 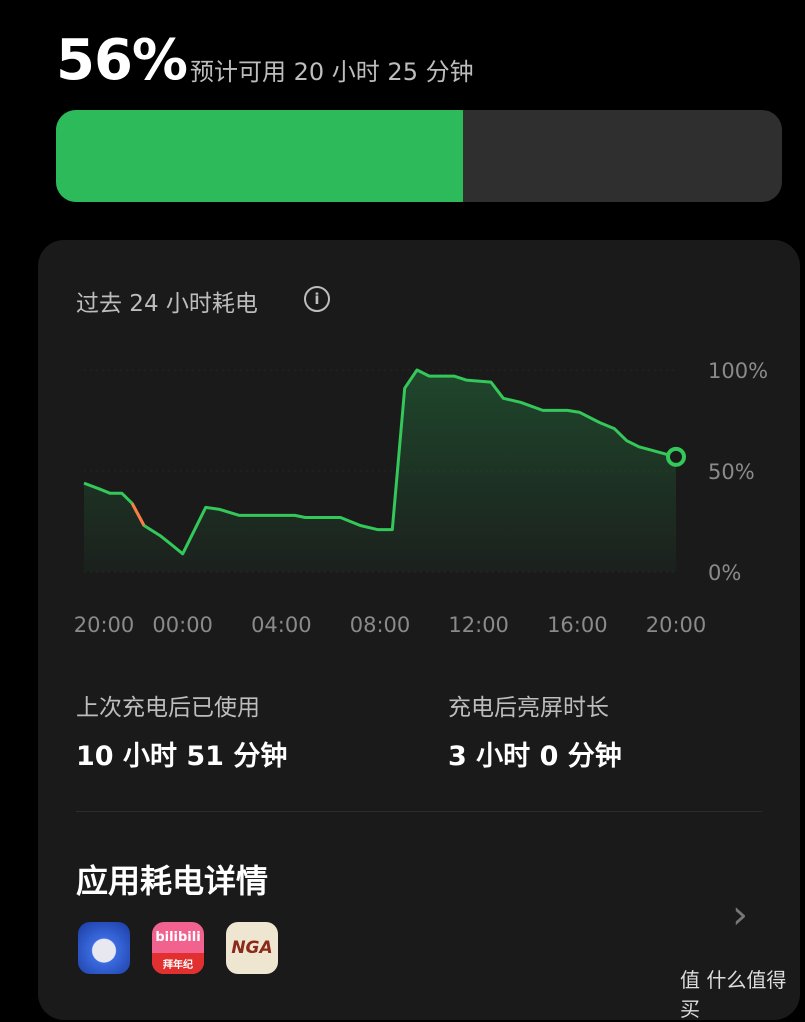 I want to click on watermark: 值 什么值得买, so click(x=733, y=994).